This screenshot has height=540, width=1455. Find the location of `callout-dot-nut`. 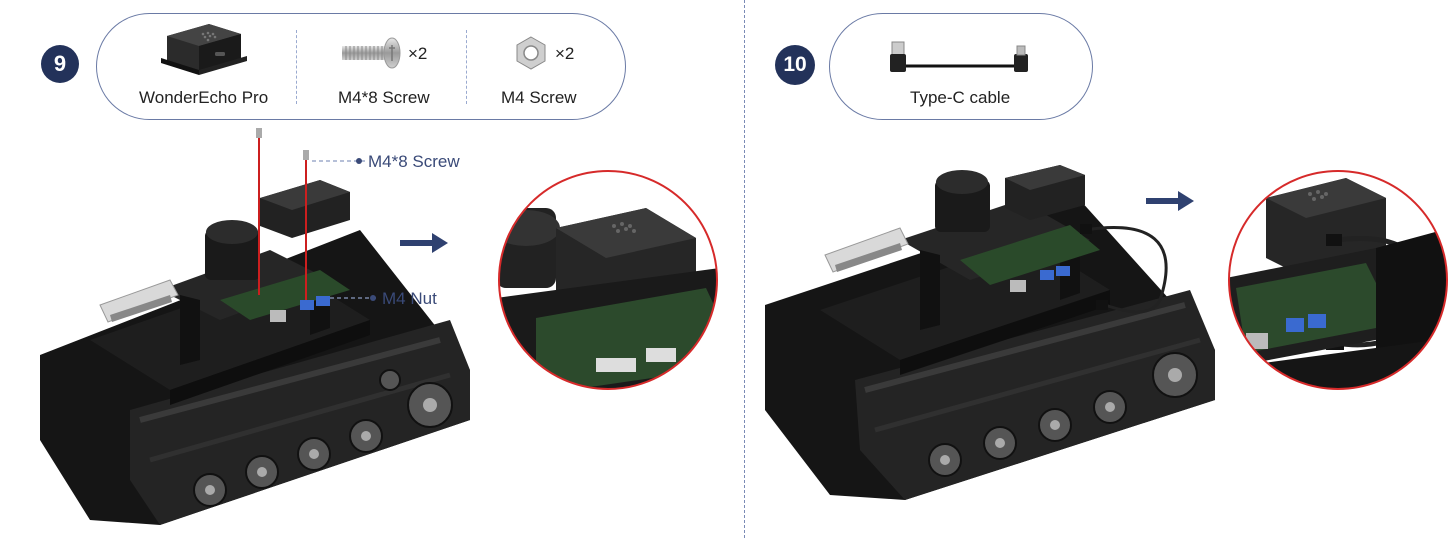

callout-dot-nut is located at coordinates (373, 298).